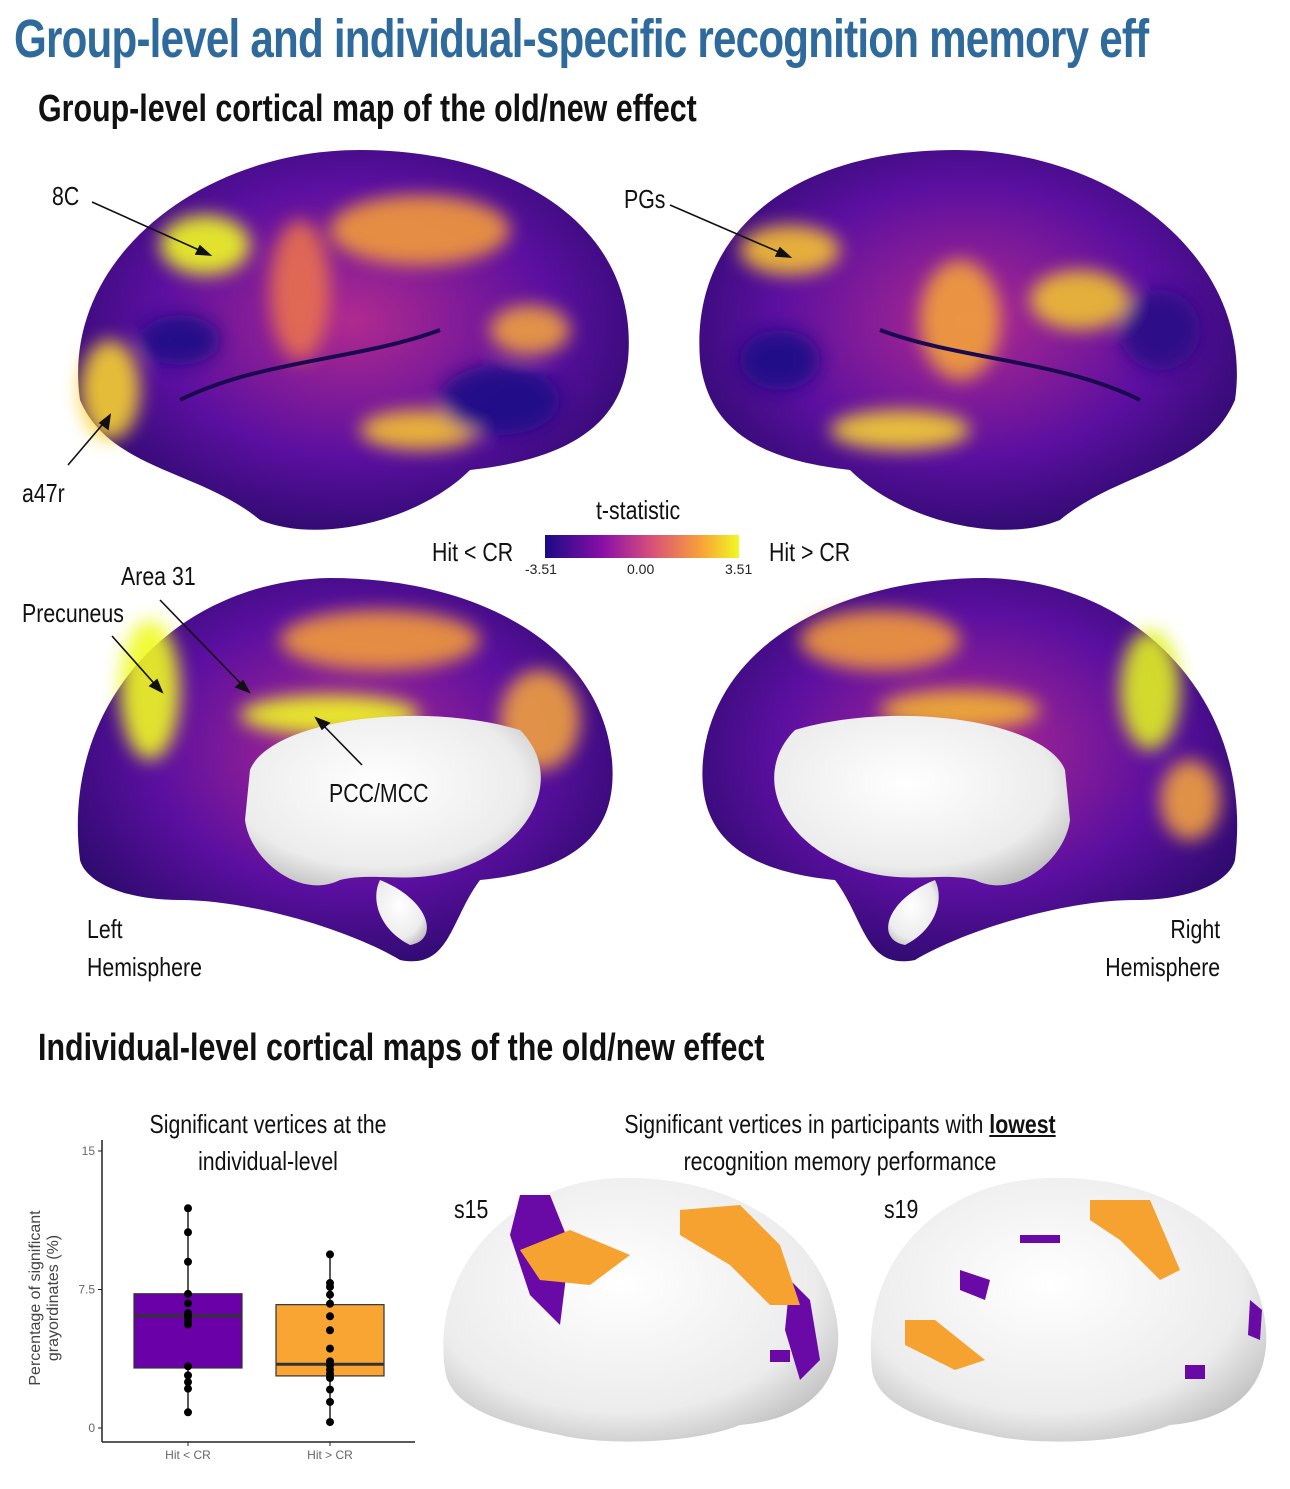 The width and height of the screenshot is (1290, 1489). What do you see at coordinates (91, 1428) in the screenshot?
I see `y-tick-label: 0` at bounding box center [91, 1428].